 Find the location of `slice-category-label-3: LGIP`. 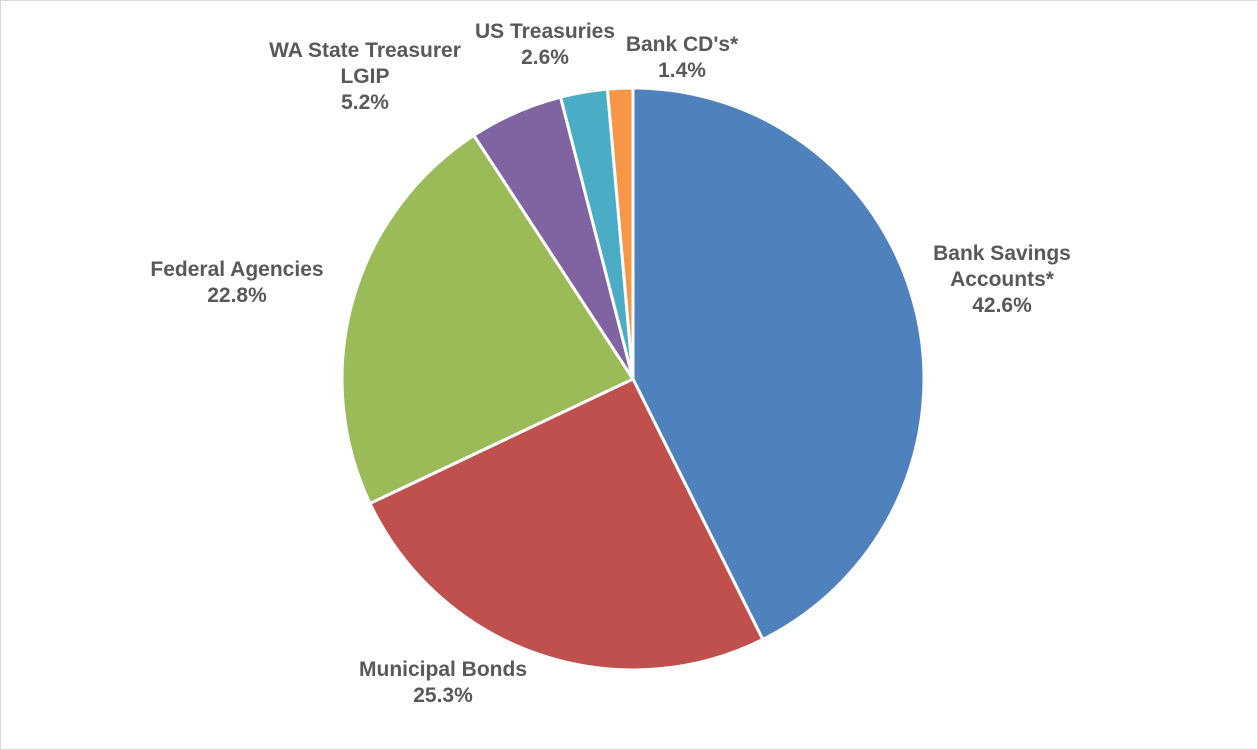

slice-category-label-3: LGIP is located at coordinates (364, 76).